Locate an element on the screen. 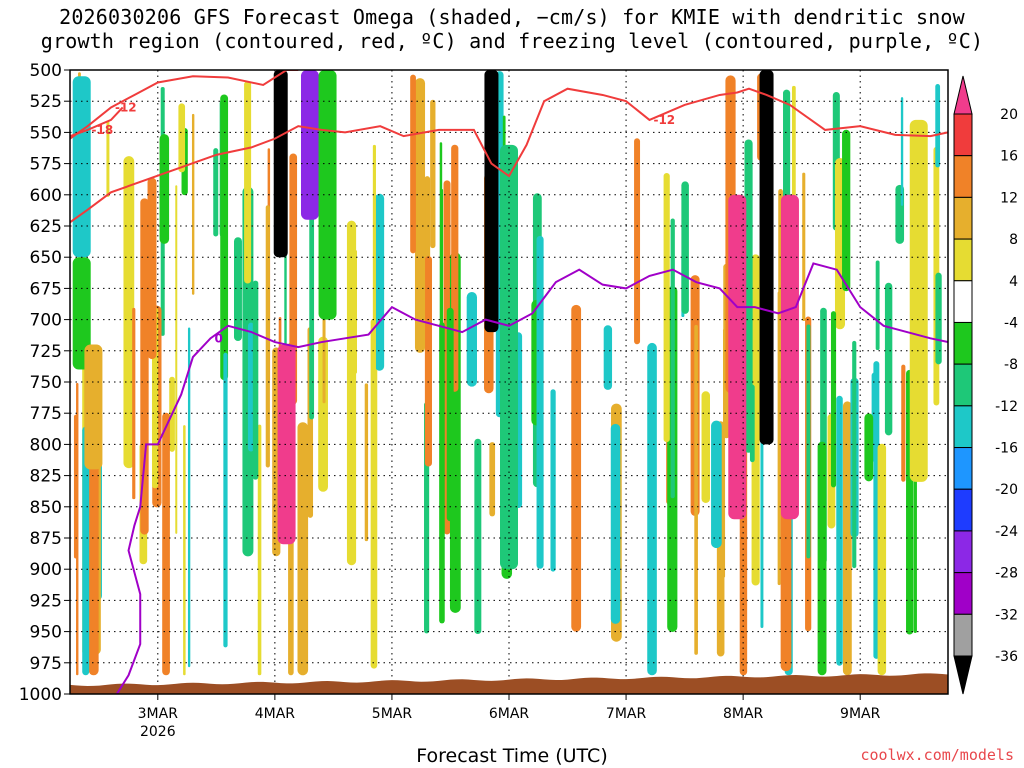  y-tick-label: 825 is located at coordinates (46, 477).